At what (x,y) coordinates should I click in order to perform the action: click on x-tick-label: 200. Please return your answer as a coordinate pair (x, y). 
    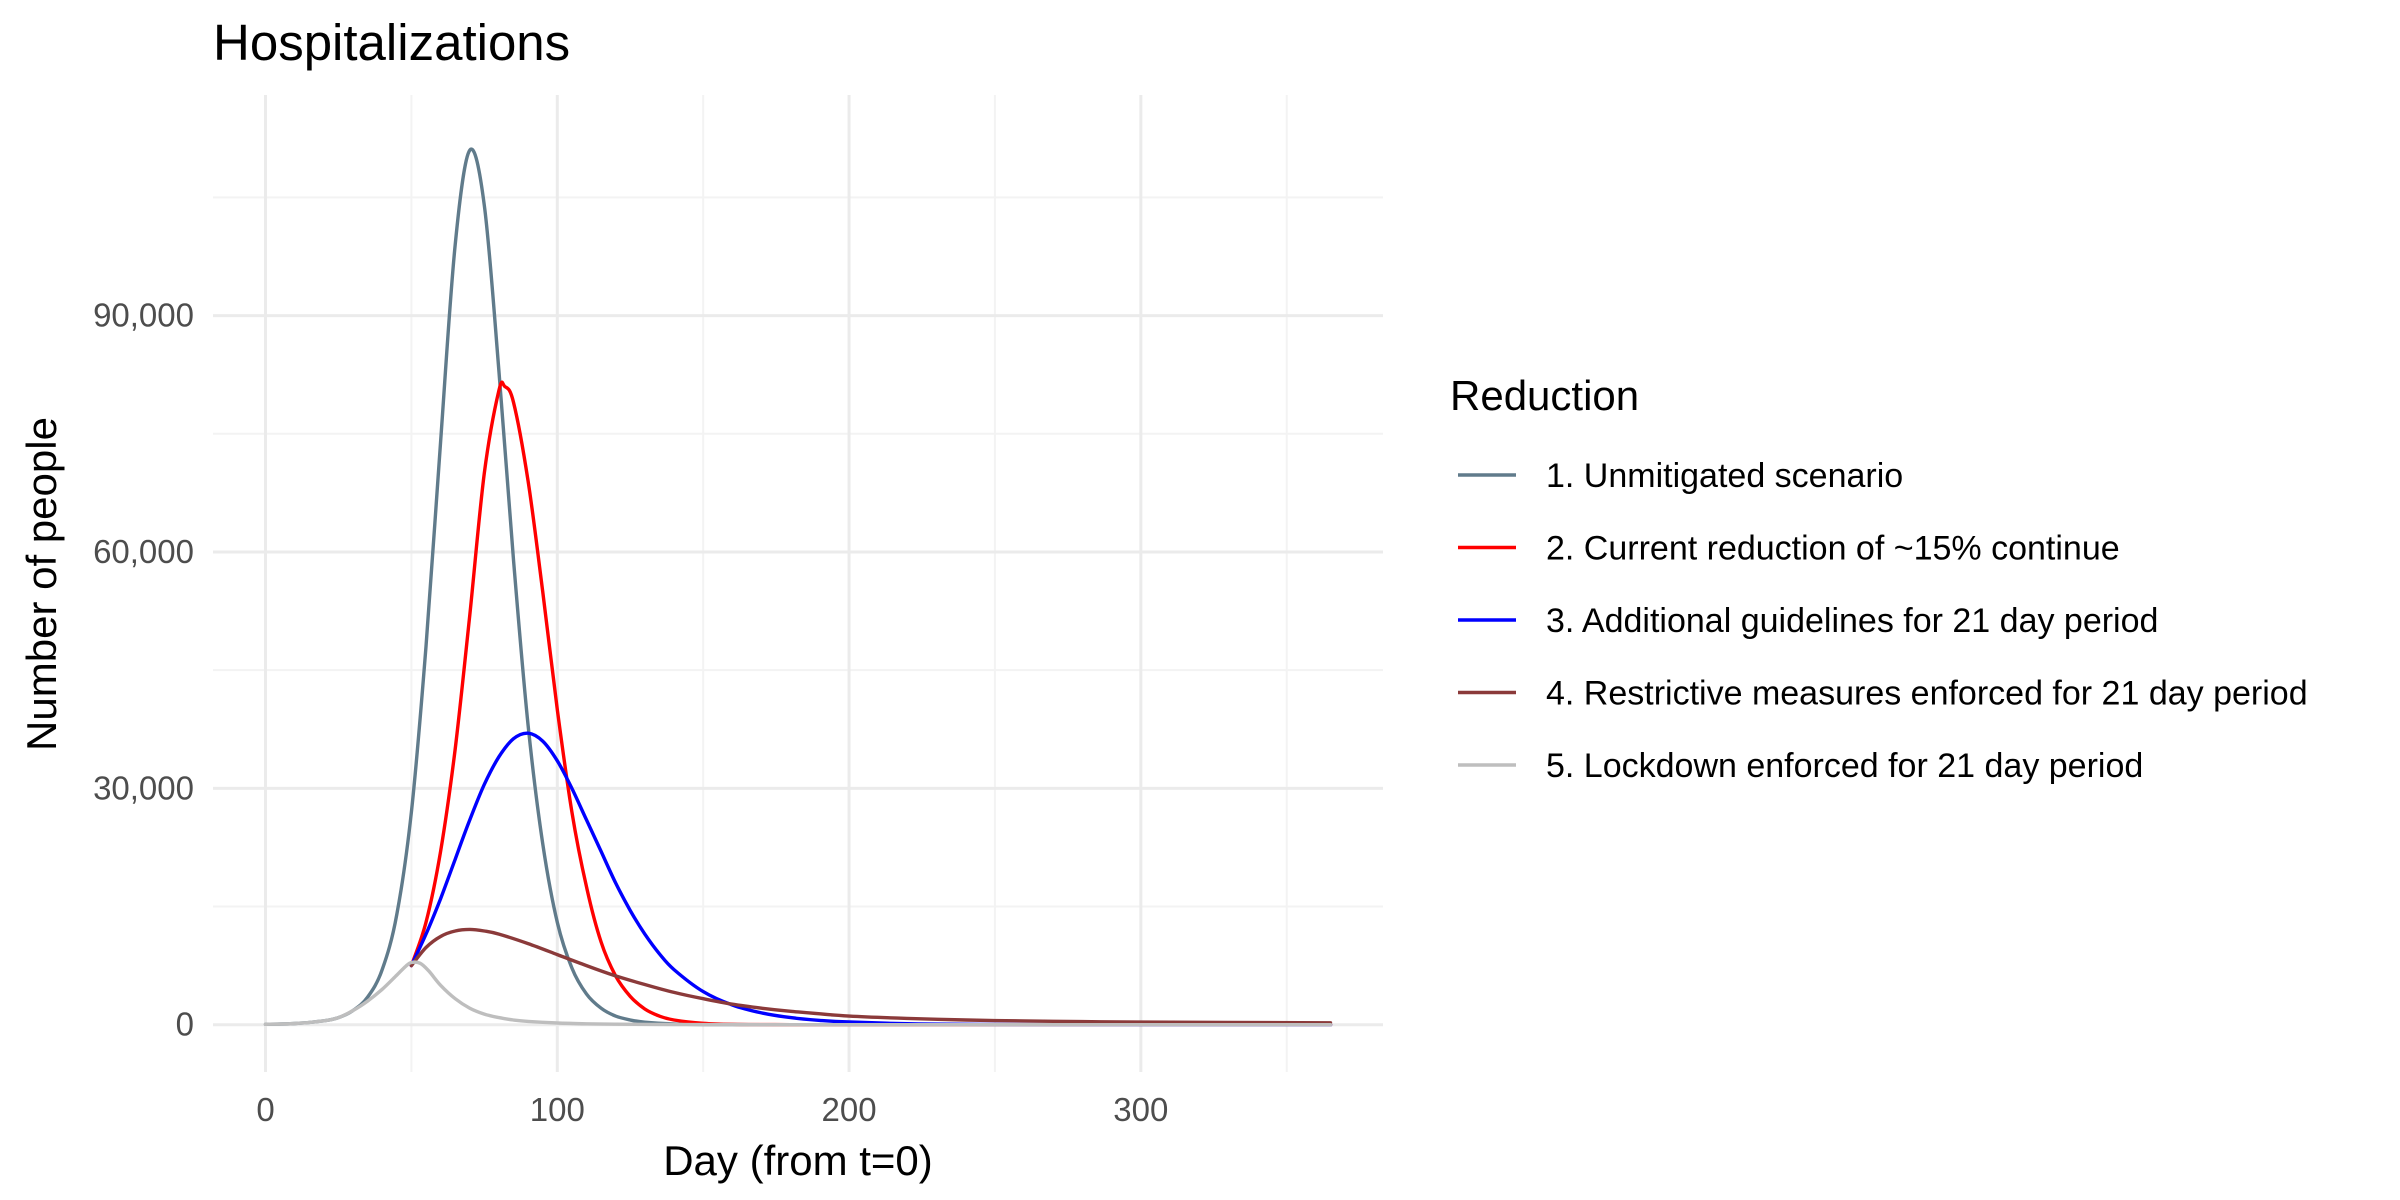
    Looking at the image, I should click on (849, 1109).